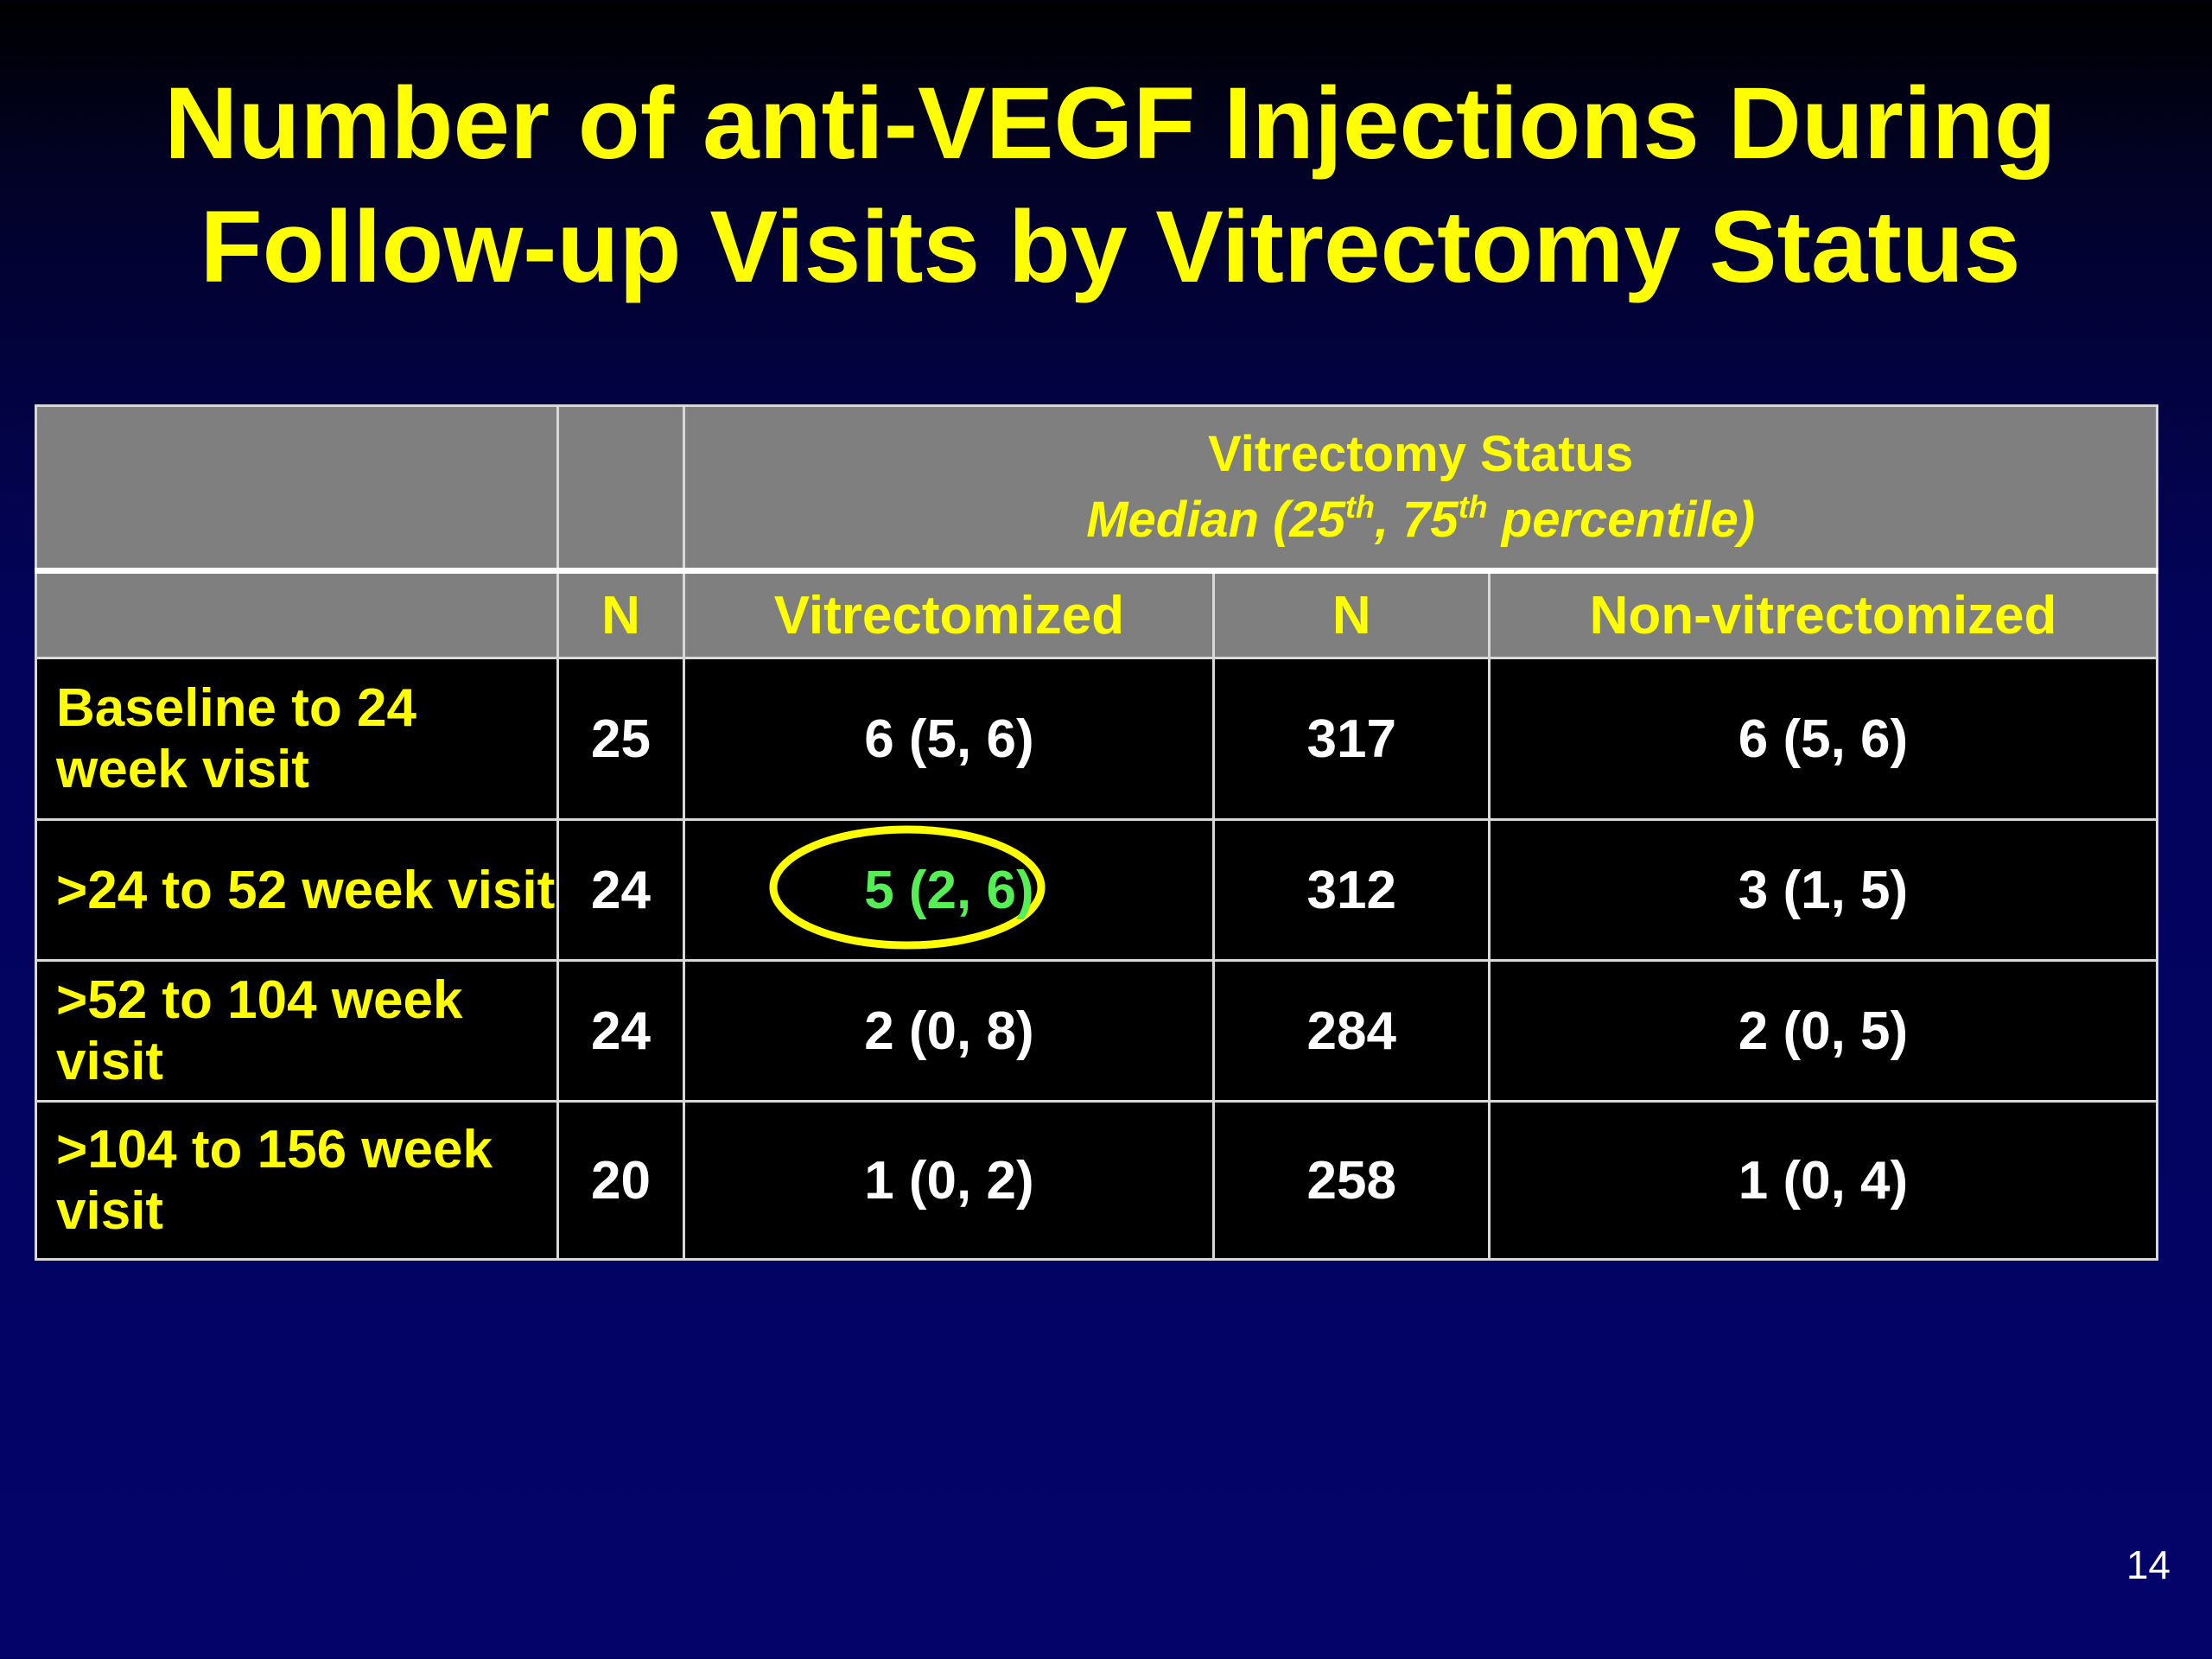  I want to click on title-line-2: Follow-up Visits by Vitrectomy Status, so click(1110, 247).